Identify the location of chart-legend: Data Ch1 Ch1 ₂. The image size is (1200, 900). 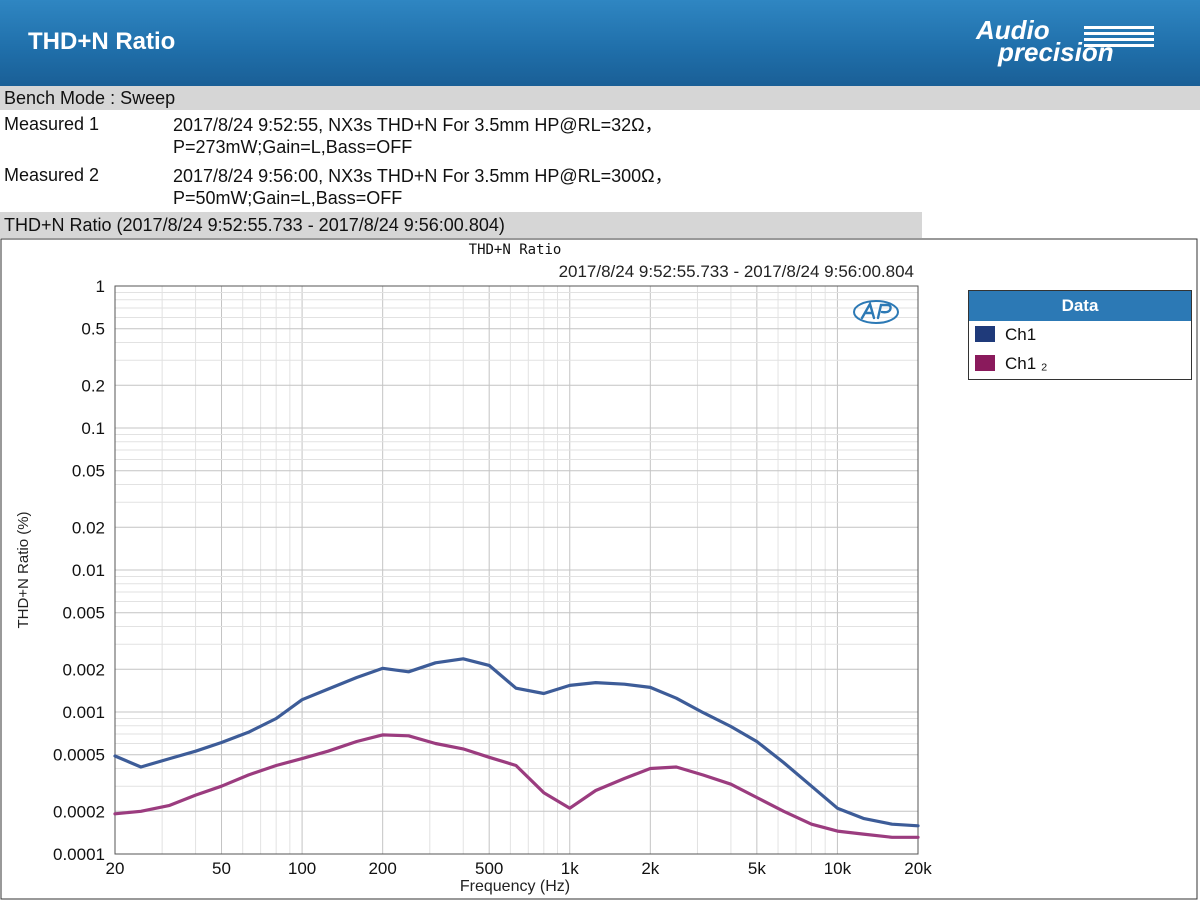
(1080, 335).